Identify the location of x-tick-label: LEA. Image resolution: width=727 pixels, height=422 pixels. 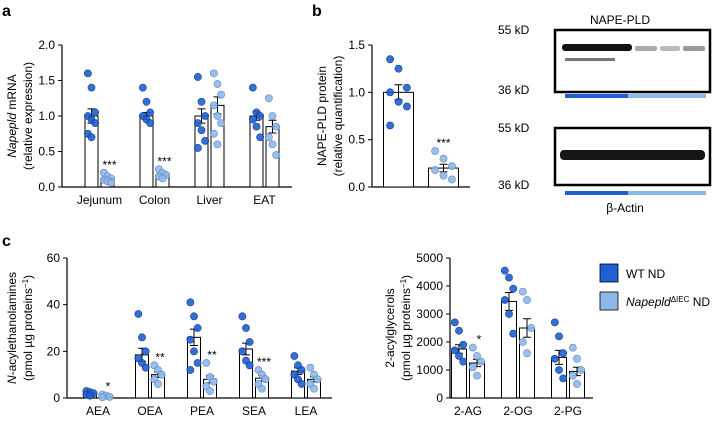
(306, 411).